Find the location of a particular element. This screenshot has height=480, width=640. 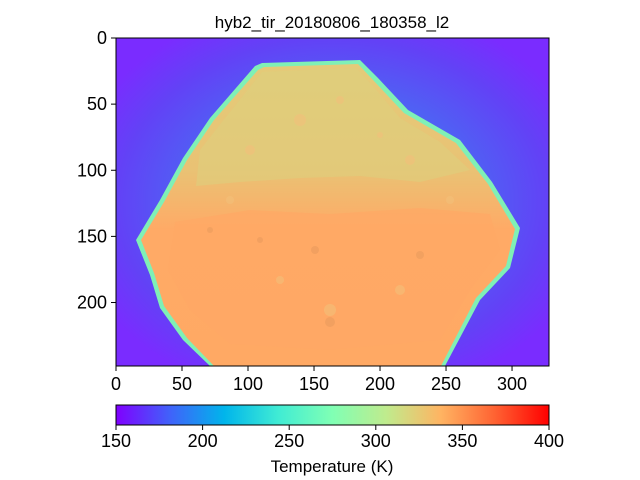

y-tick-label: 100 is located at coordinates (92, 170).